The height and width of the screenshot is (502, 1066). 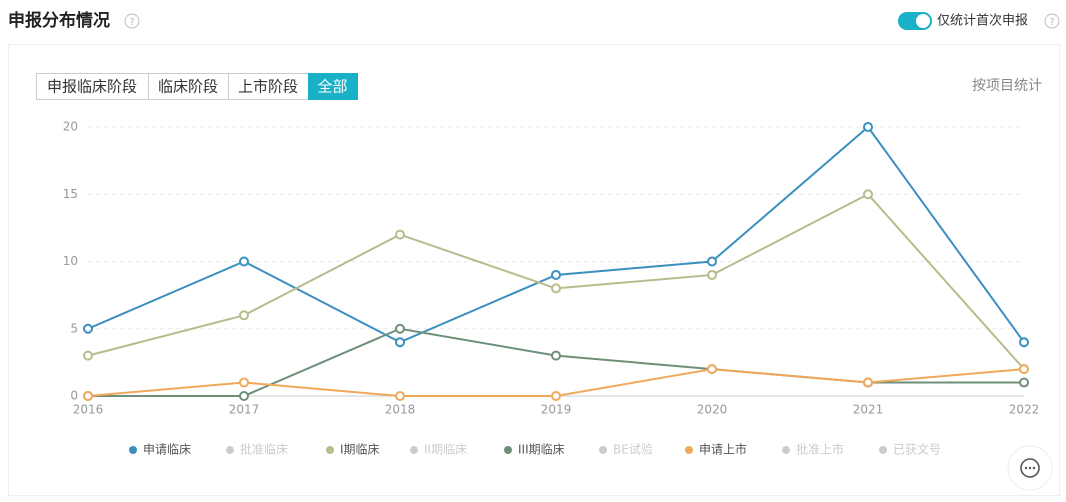 I want to click on x-tick-label: 2020, so click(x=712, y=410).